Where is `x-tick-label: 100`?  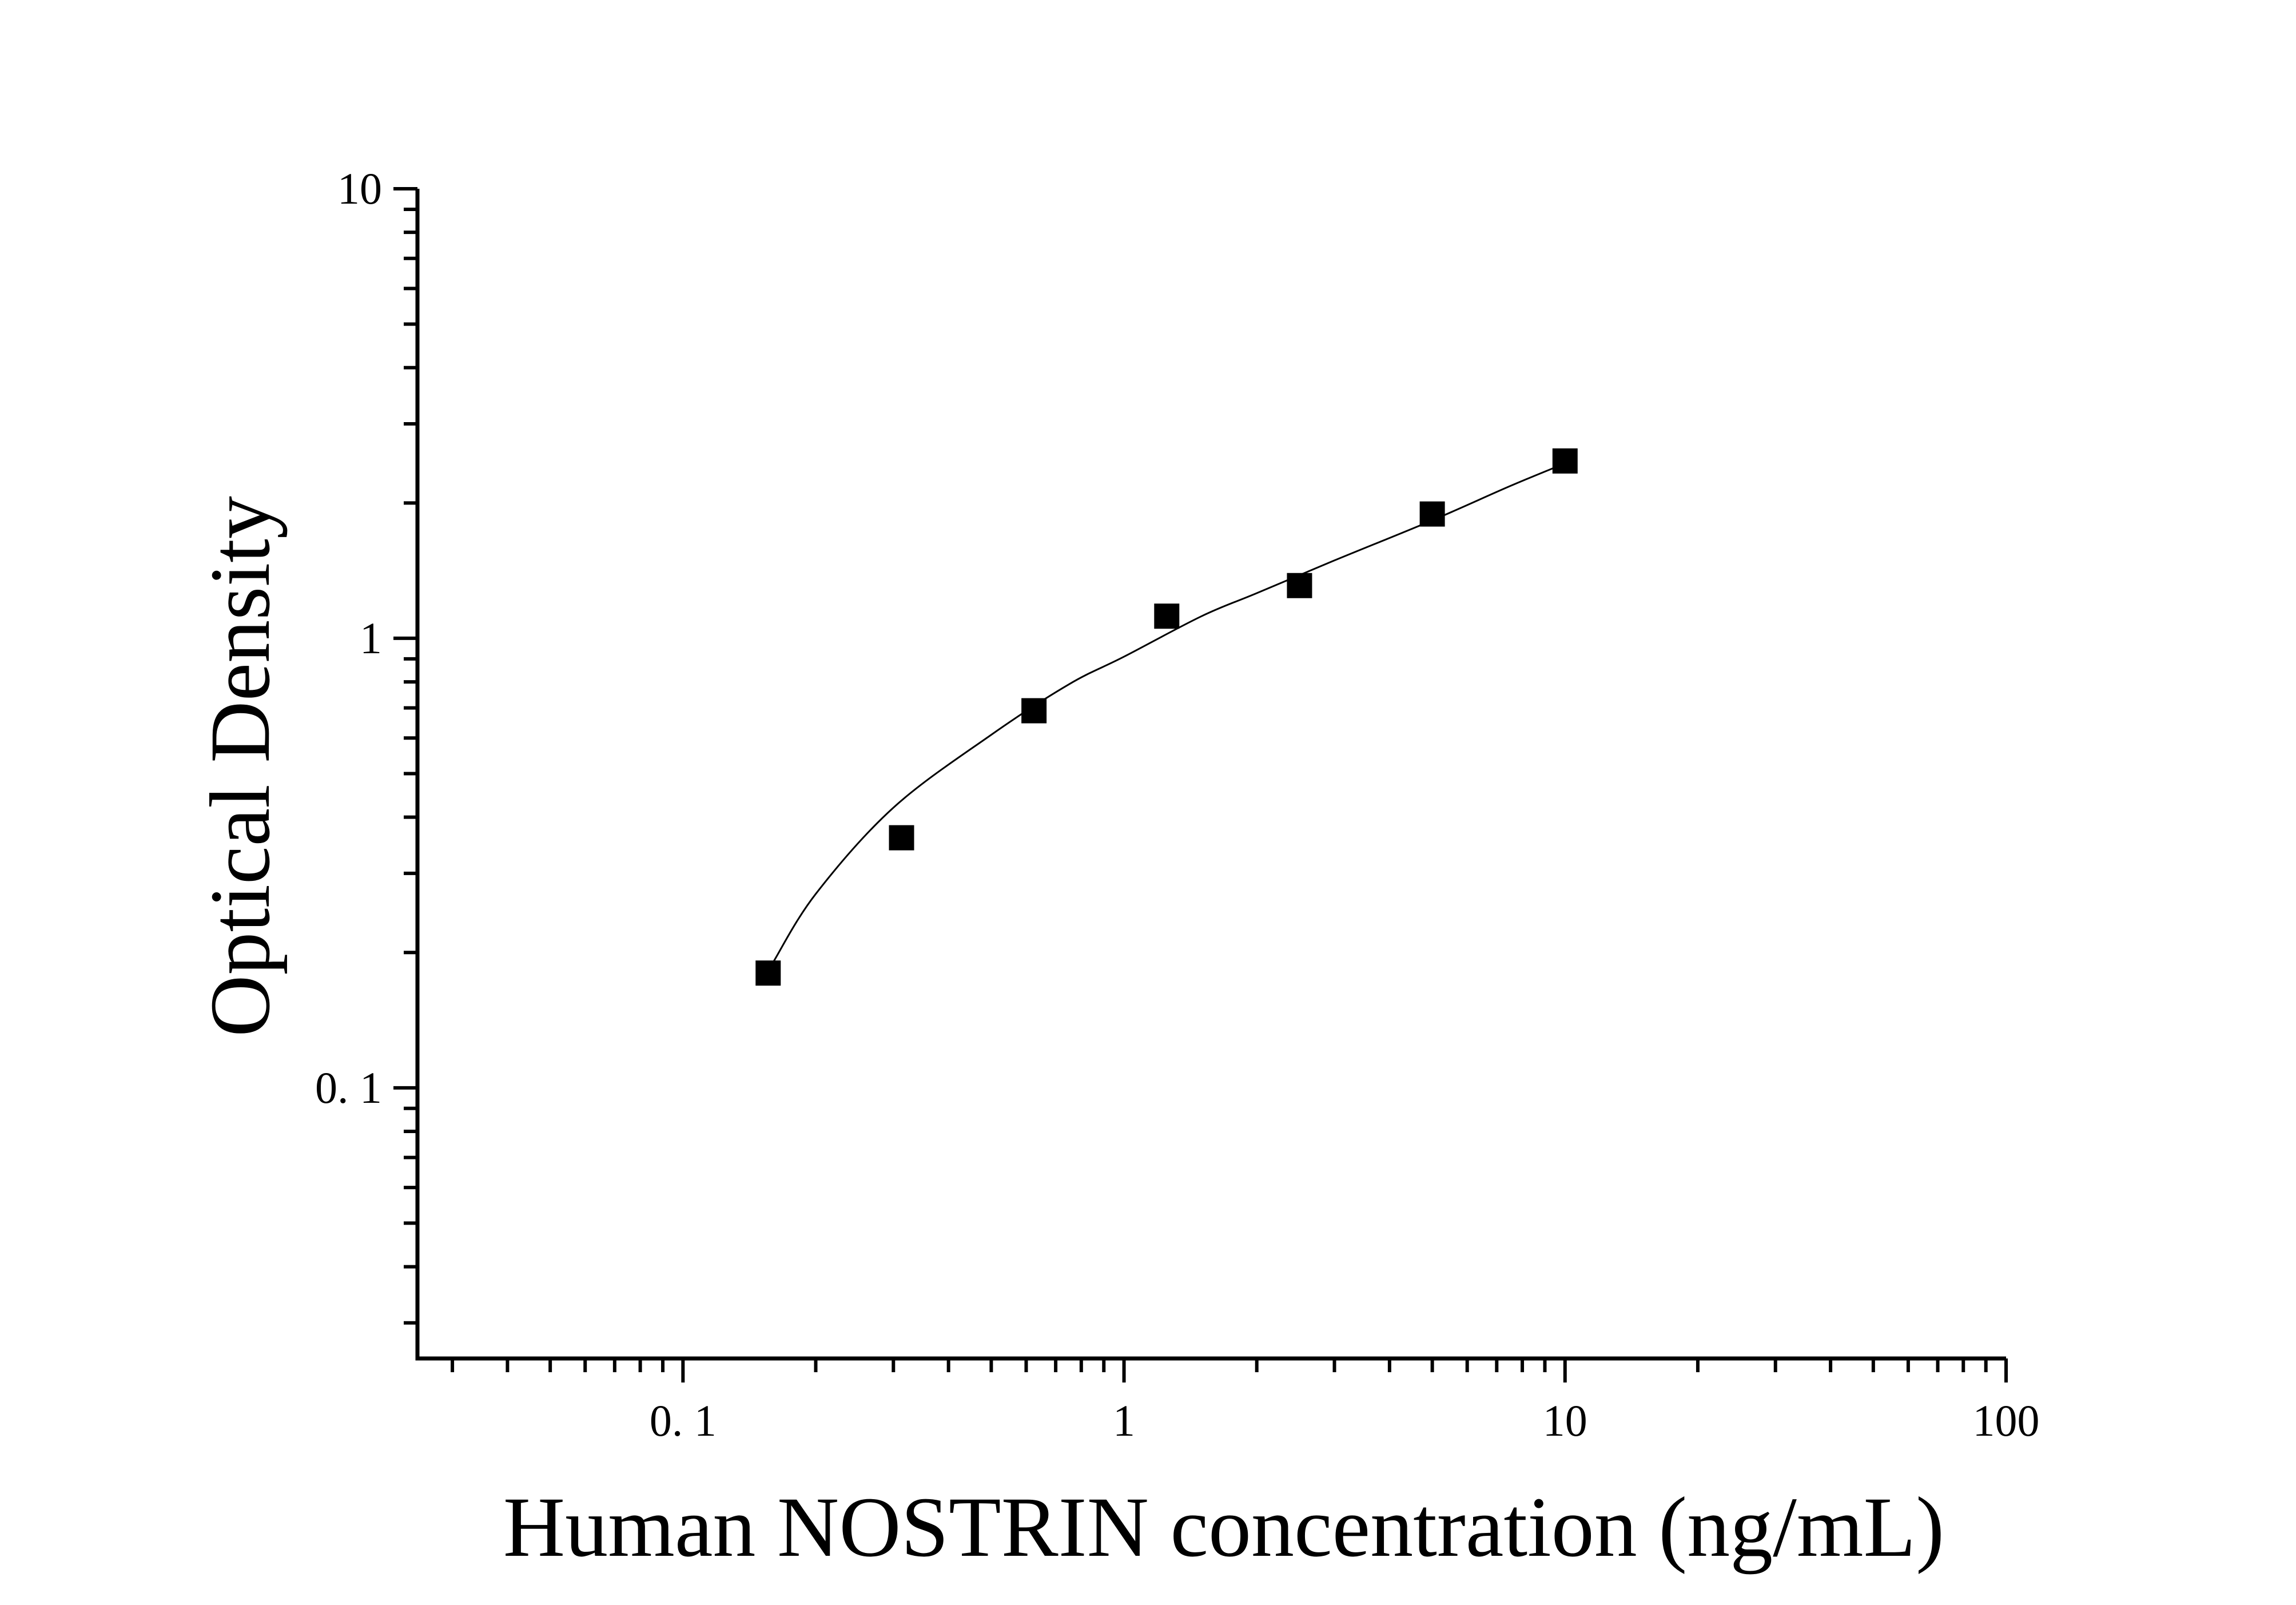 x-tick-label: 100 is located at coordinates (2007, 1420).